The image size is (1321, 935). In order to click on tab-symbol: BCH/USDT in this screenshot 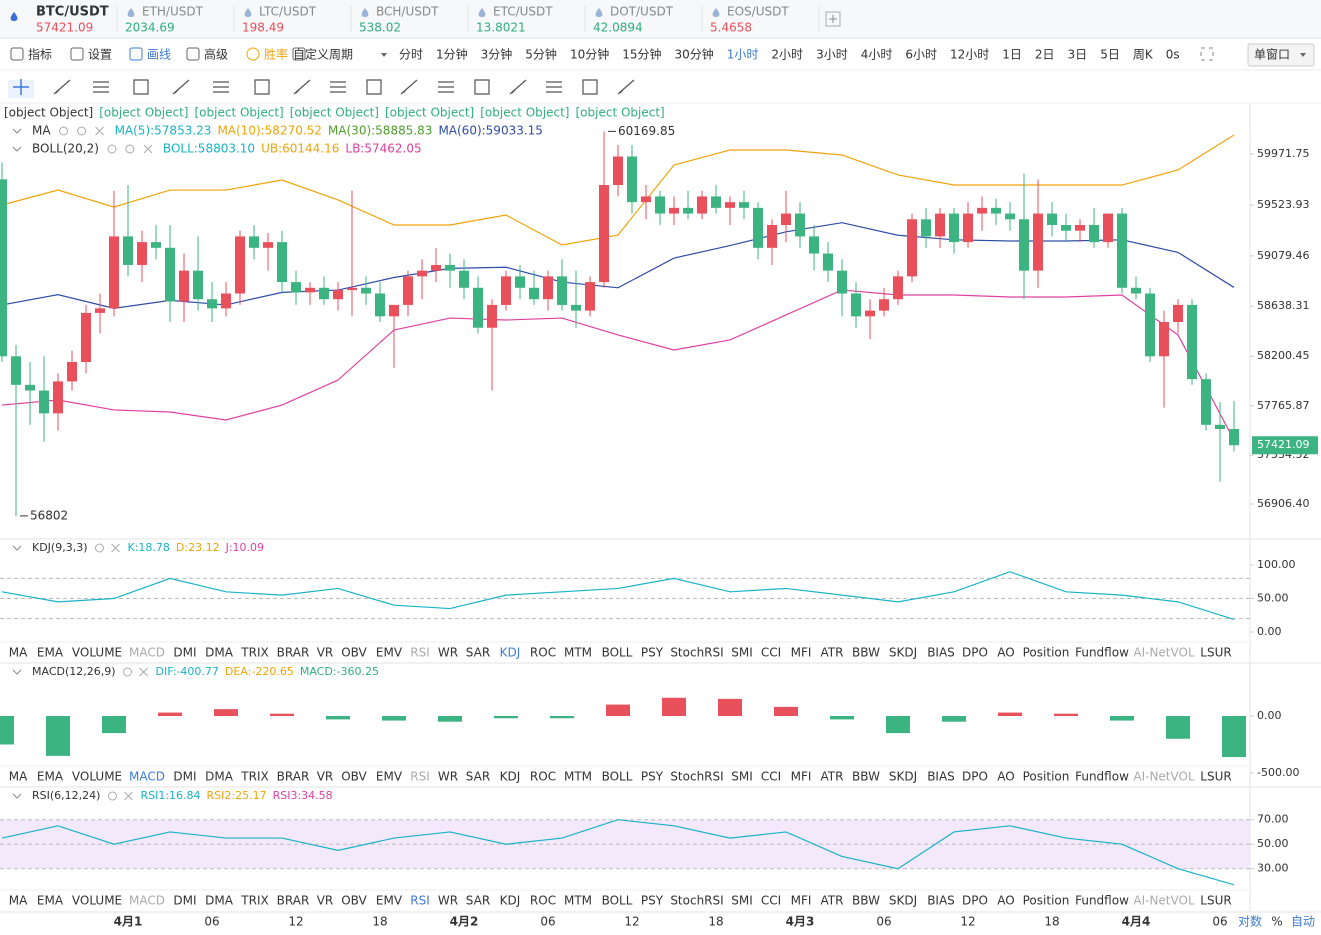, I will do `click(407, 12)`.